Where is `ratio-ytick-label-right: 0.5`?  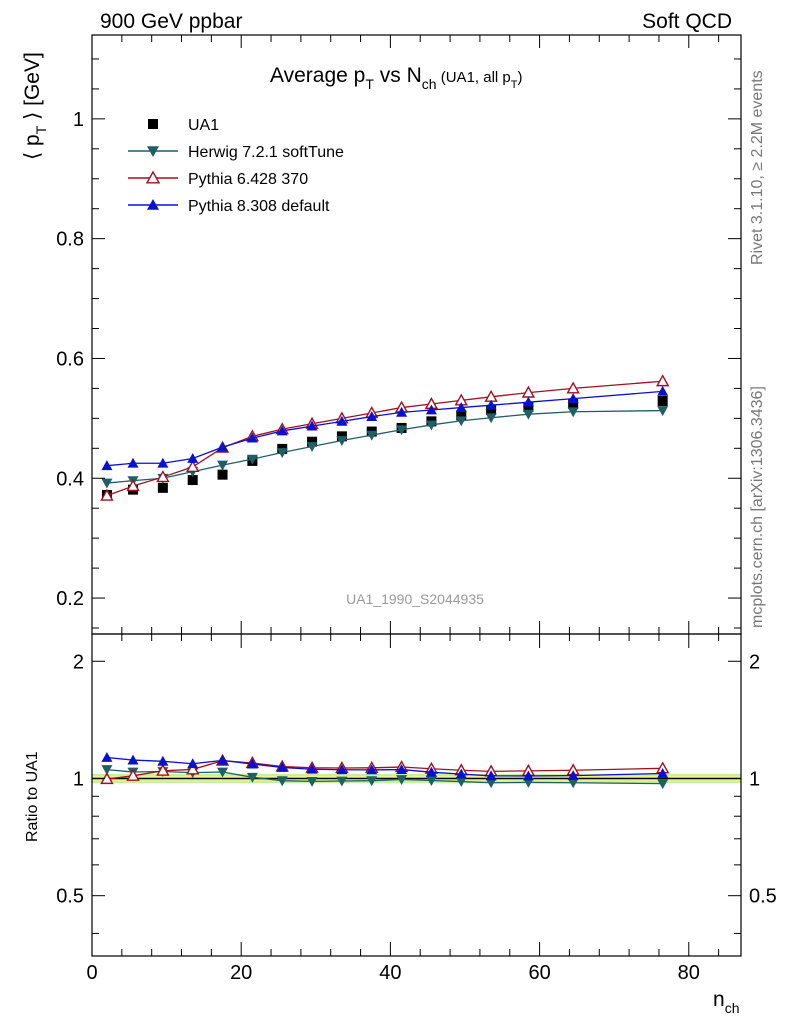
ratio-ytick-label-right: 0.5 is located at coordinates (763, 897).